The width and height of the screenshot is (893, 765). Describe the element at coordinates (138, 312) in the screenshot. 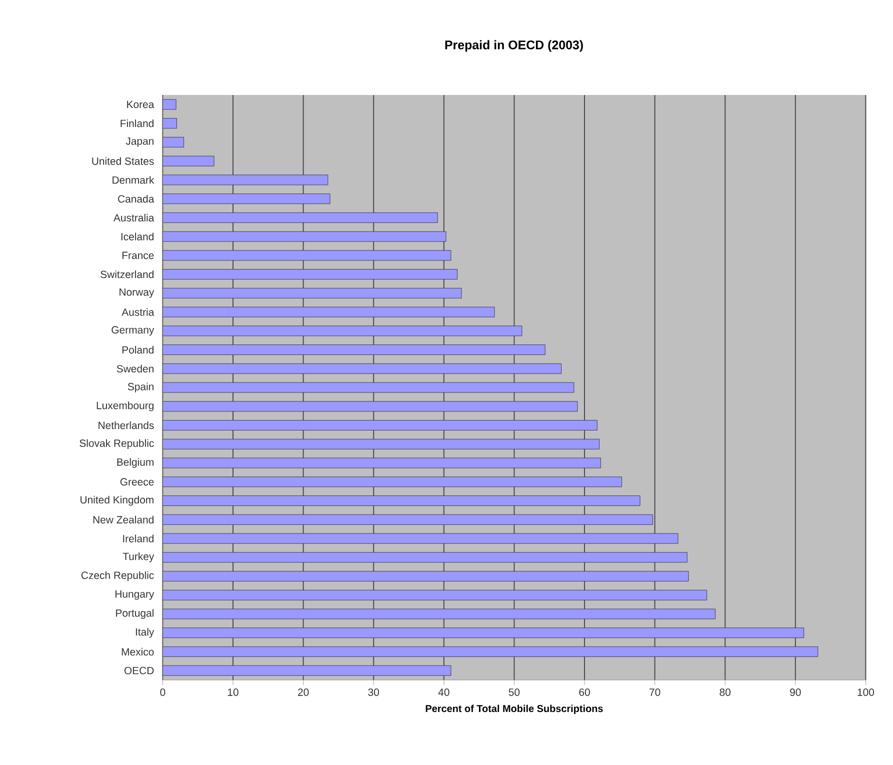

I see `y-tick-label: Austria` at that location.